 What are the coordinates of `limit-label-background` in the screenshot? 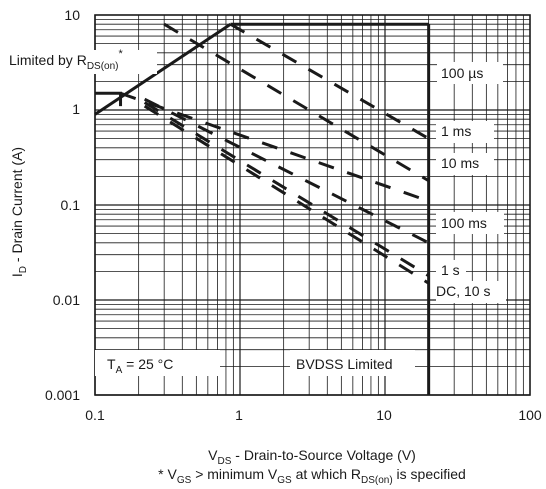 It's located at (82, 62).